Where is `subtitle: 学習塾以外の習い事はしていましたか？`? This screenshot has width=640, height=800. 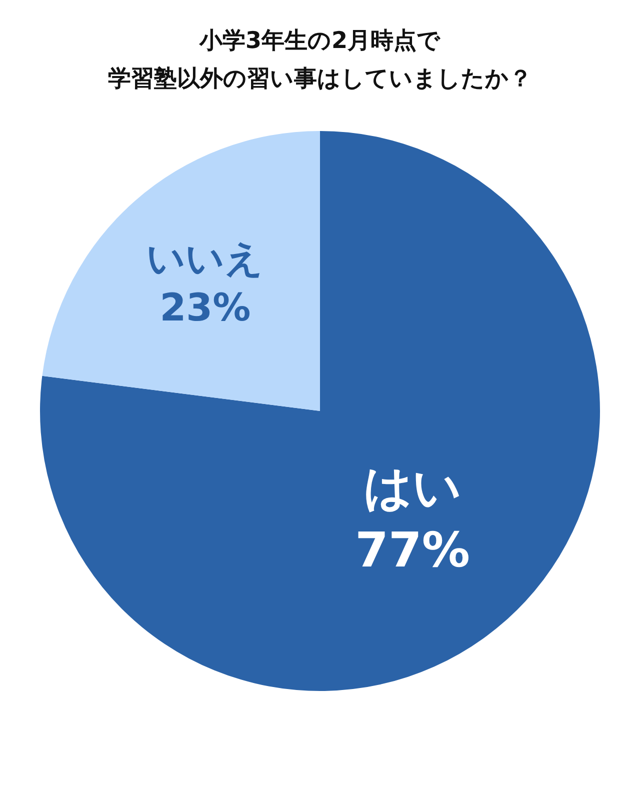 subtitle: 学習塾以外の習い事はしていましたか？ is located at coordinates (320, 79).